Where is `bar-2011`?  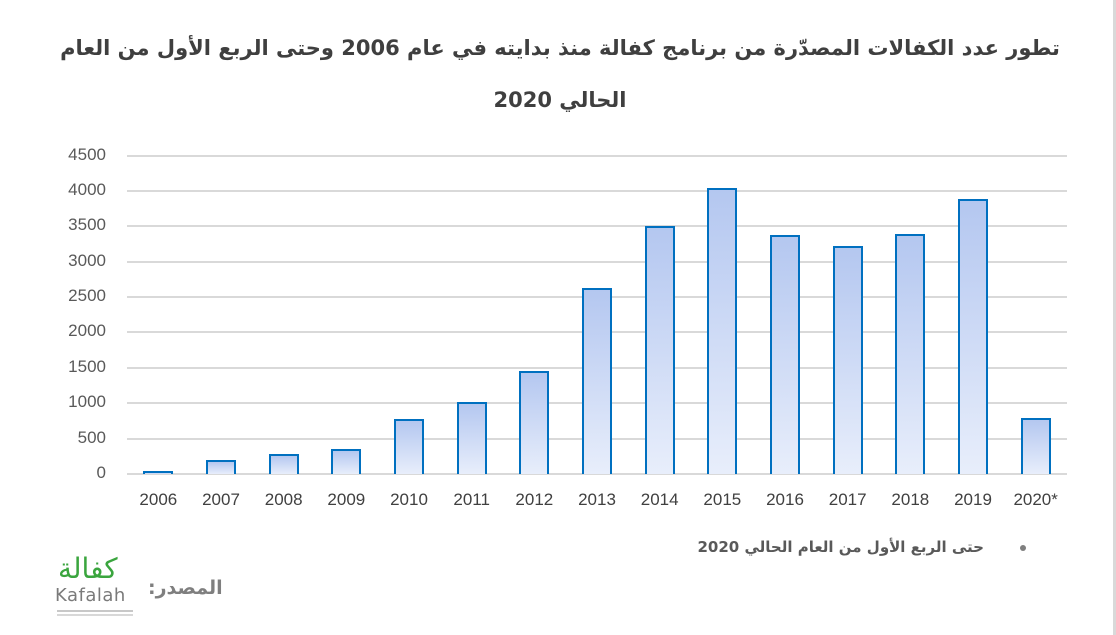
bar-2011 is located at coordinates (471, 437).